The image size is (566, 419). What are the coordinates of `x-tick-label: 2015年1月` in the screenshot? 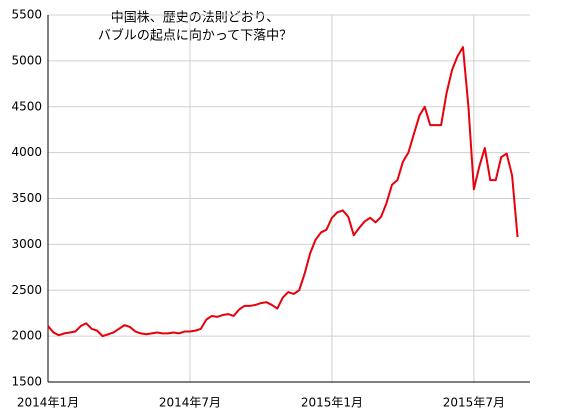 It's located at (332, 403).